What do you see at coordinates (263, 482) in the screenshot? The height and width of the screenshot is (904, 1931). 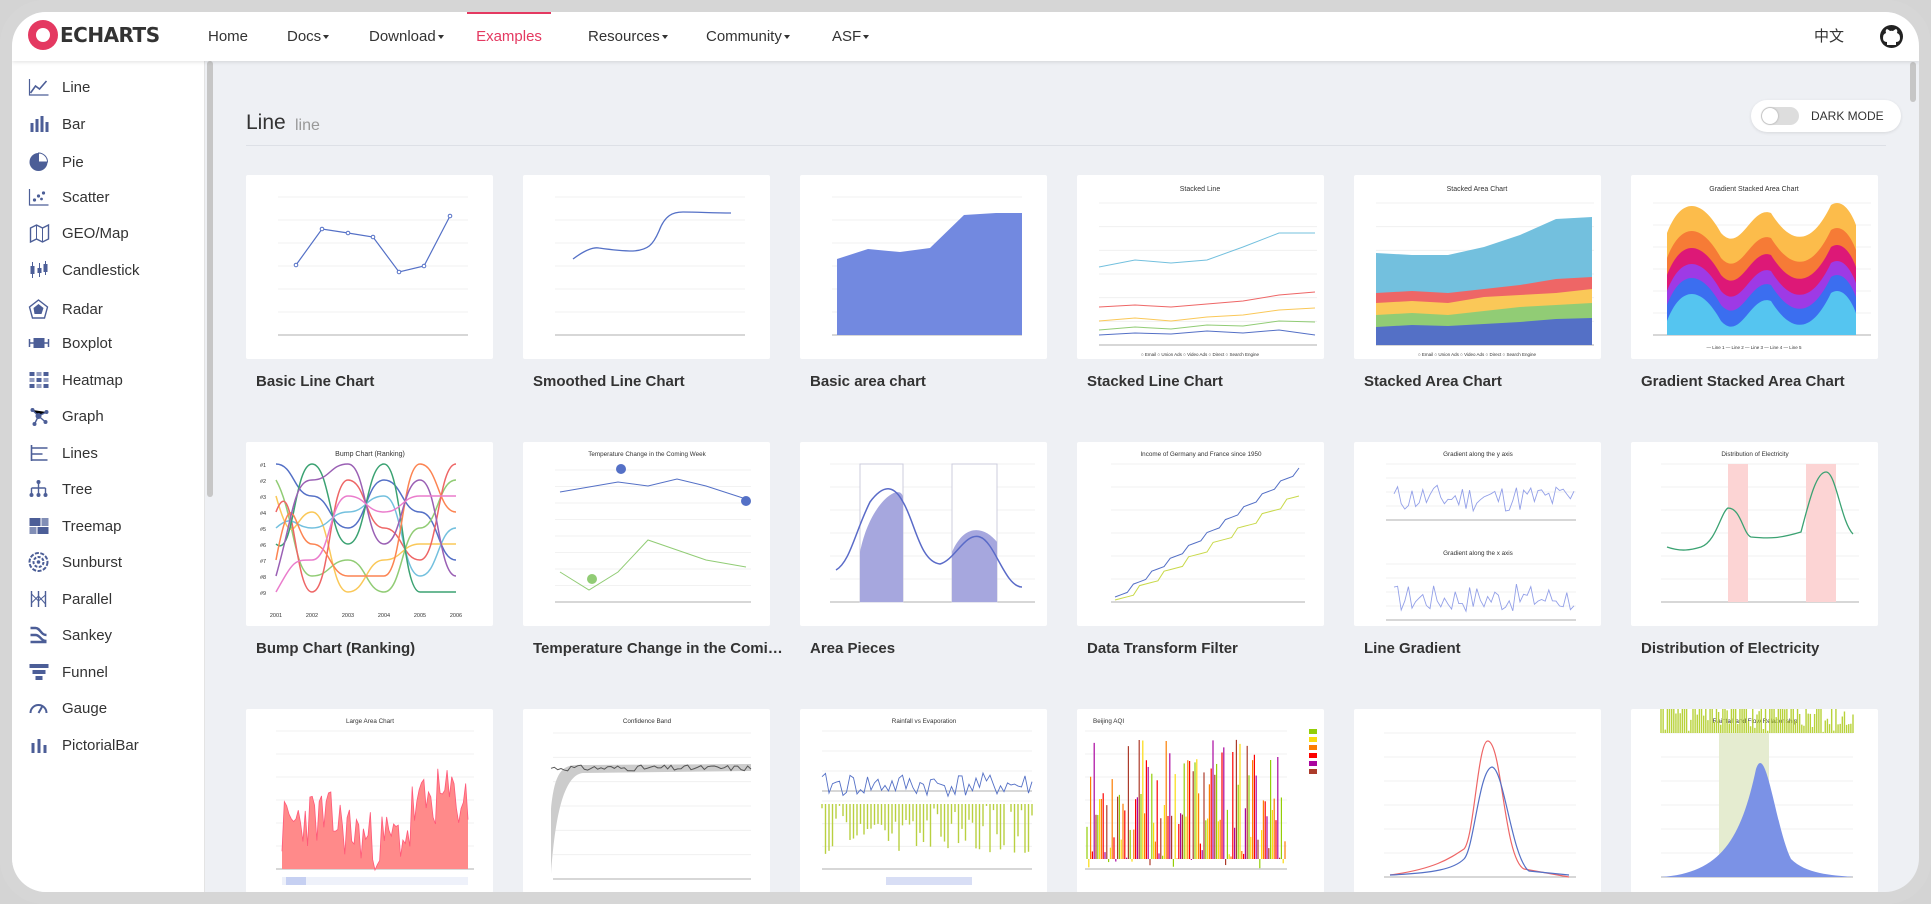 I see `svg-text: #2` at bounding box center [263, 482].